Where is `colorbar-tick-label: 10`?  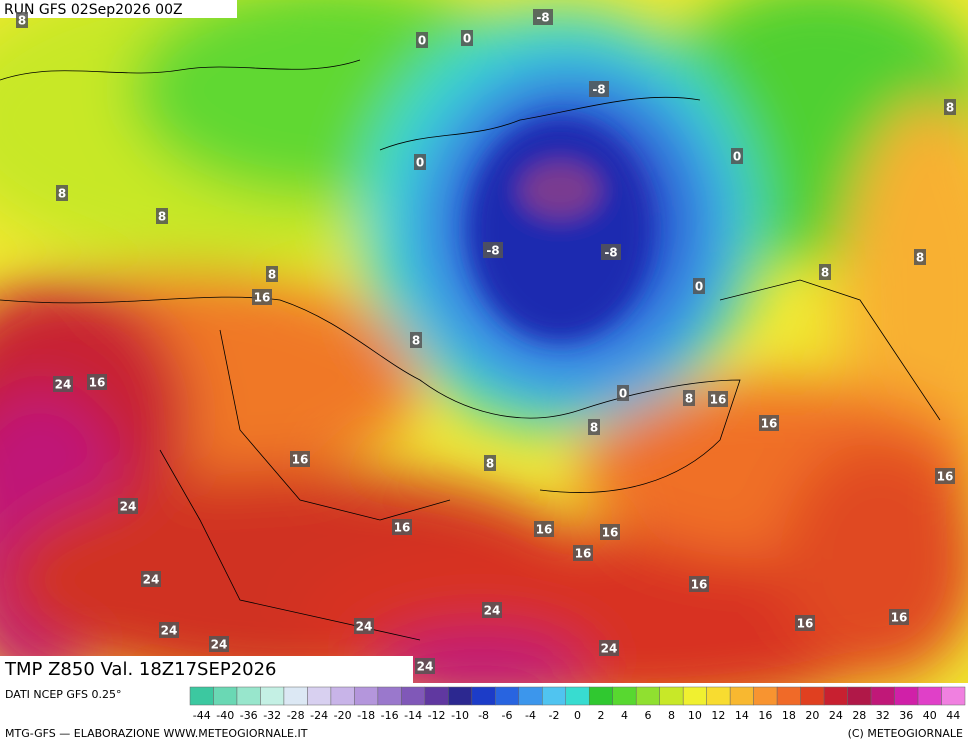 colorbar-tick-label: 10 is located at coordinates (695, 715).